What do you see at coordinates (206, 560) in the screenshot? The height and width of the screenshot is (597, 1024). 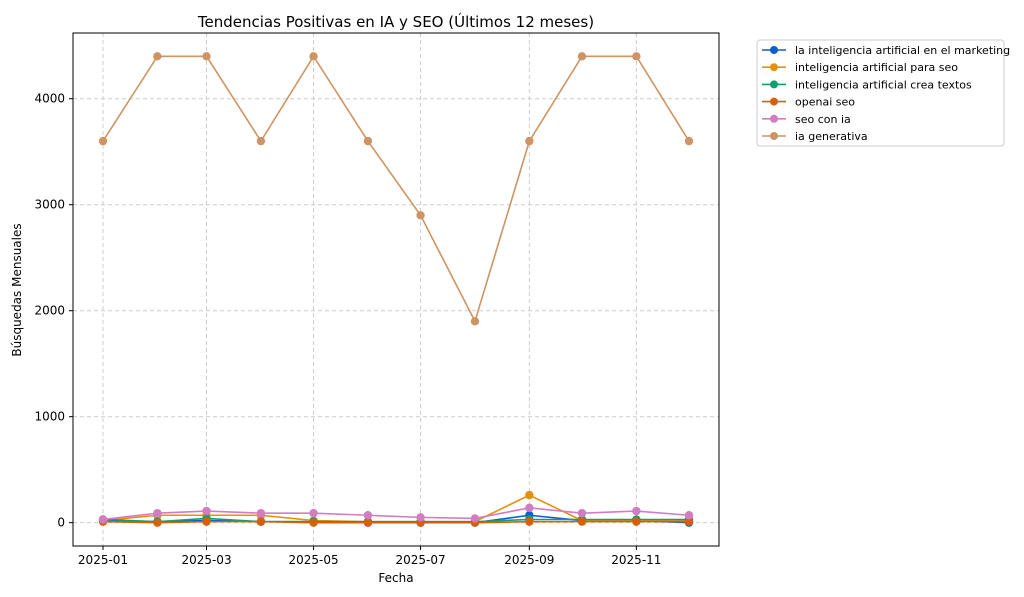 I see `x-tick-label: 2025-03` at bounding box center [206, 560].